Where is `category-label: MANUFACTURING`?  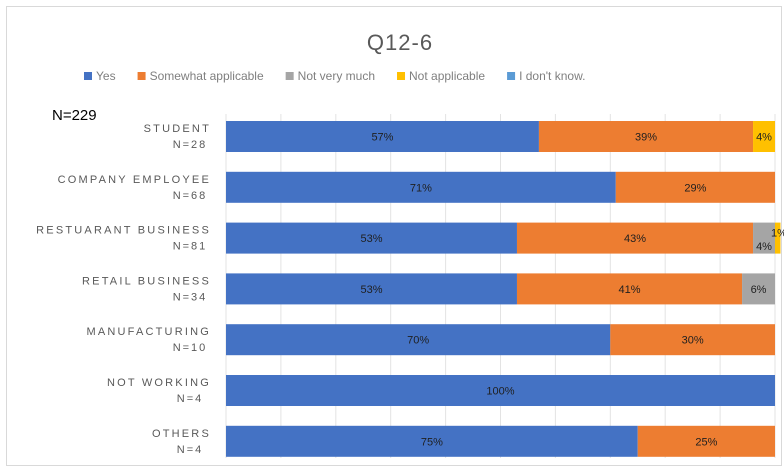 category-label: MANUFACTURING is located at coordinates (148, 332).